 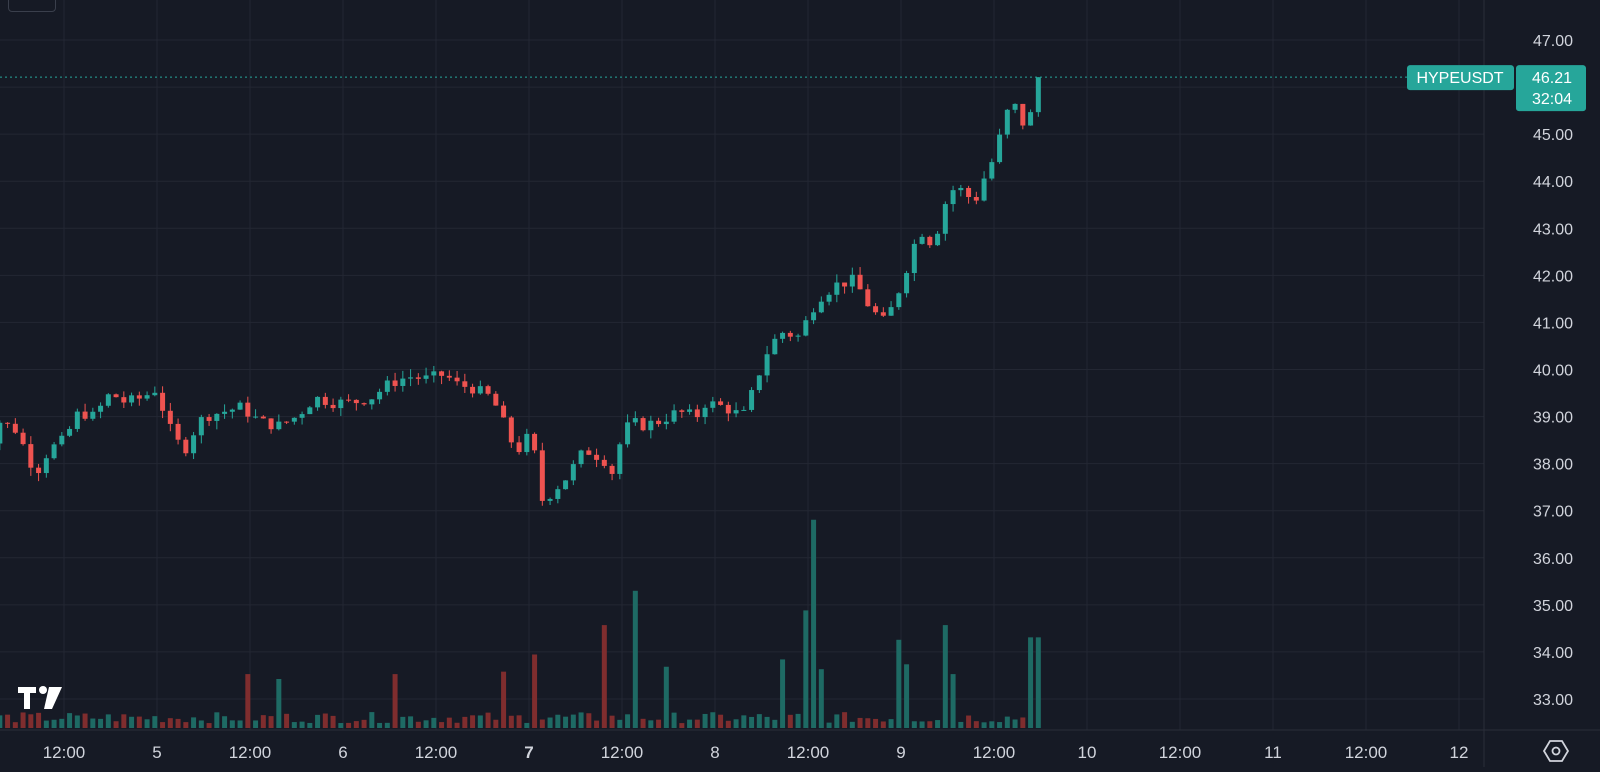 I want to click on chart-control-box, so click(x=32, y=6).